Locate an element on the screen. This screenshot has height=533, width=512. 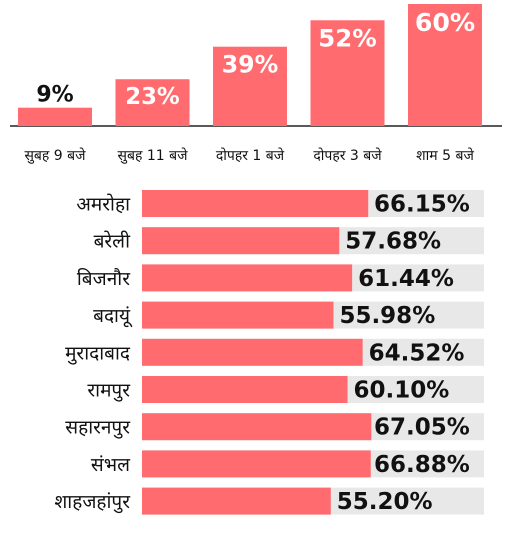
time-tick-label: सुबह 11 बजे is located at coordinates (153, 155).